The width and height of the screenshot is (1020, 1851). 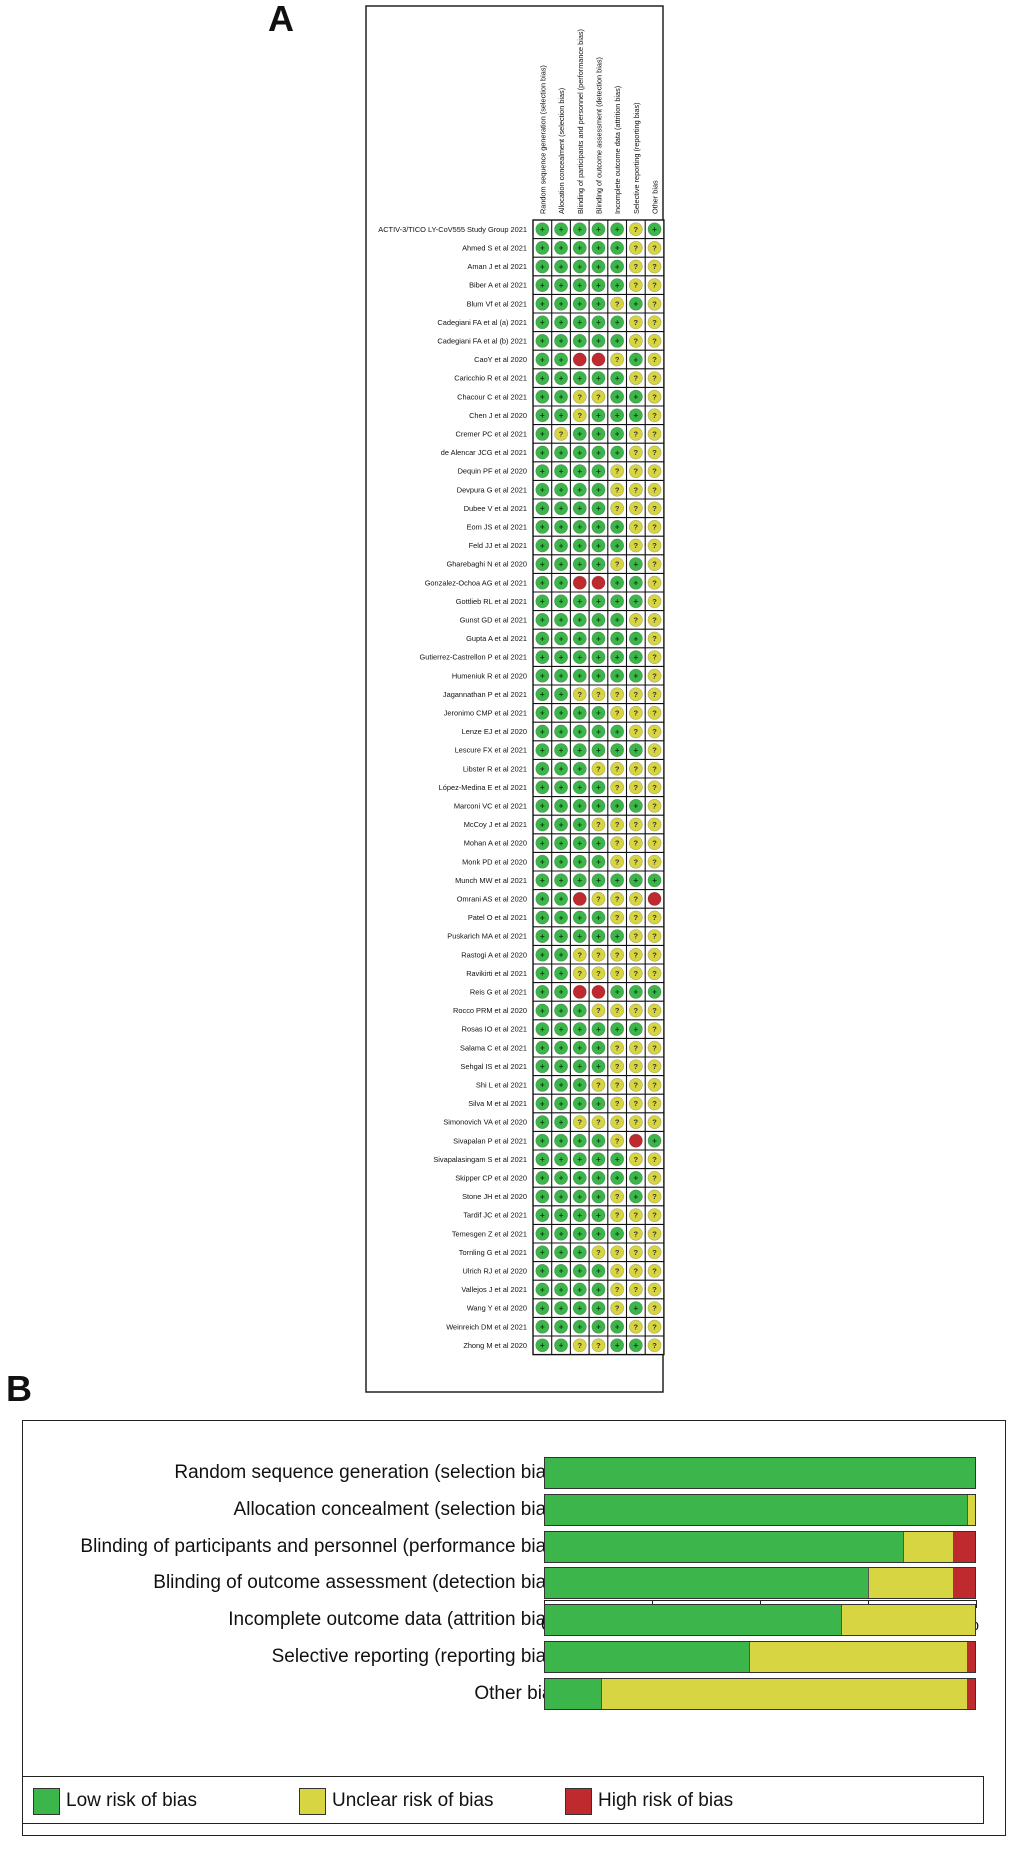 I want to click on study-label: Rocco PRM et al 2020, so click(x=490, y=1010).